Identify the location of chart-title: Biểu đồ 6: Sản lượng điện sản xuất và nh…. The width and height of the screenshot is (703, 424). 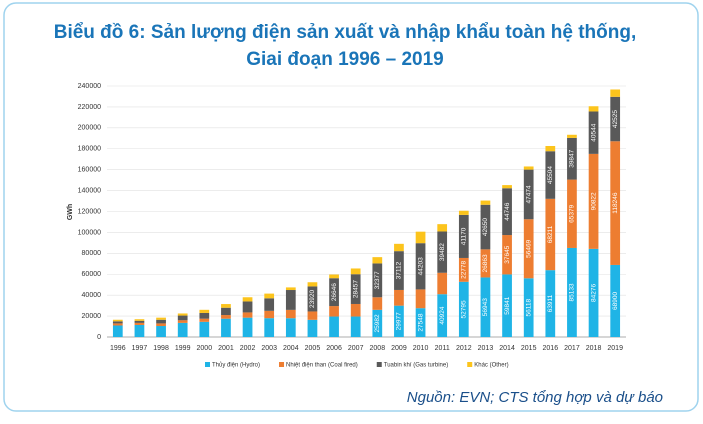
(345, 32).